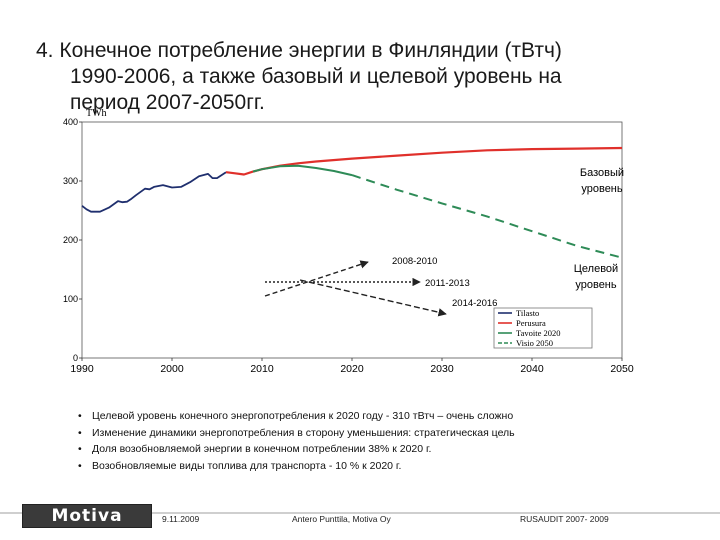  What do you see at coordinates (596, 269) in the screenshot?
I see `annotation-target: Целевой` at bounding box center [596, 269].